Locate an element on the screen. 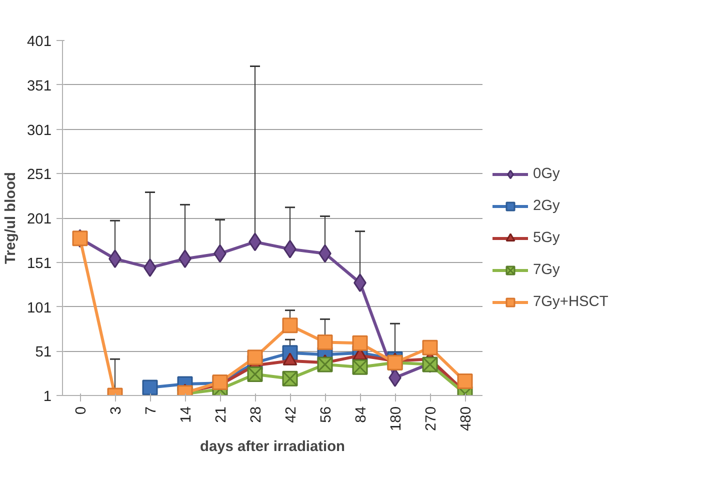  y-tick-label: 101 is located at coordinates (39, 308).